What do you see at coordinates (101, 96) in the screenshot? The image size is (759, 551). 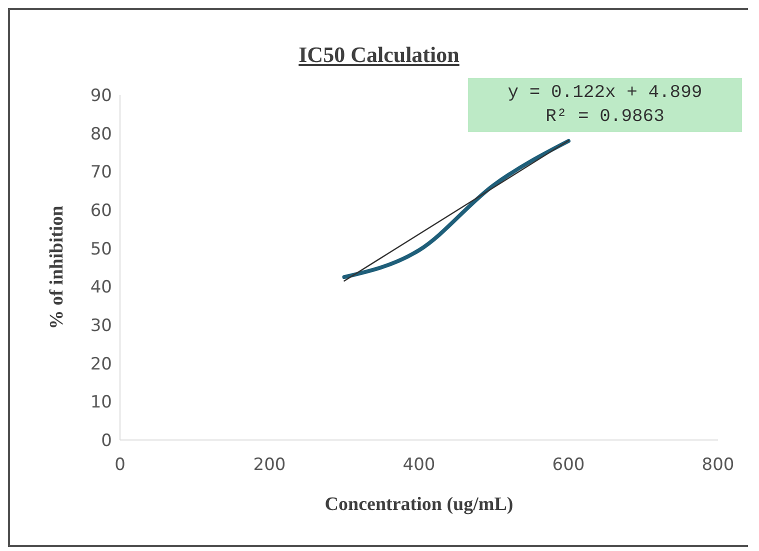 I see `y-tick-label: 90` at bounding box center [101, 96].